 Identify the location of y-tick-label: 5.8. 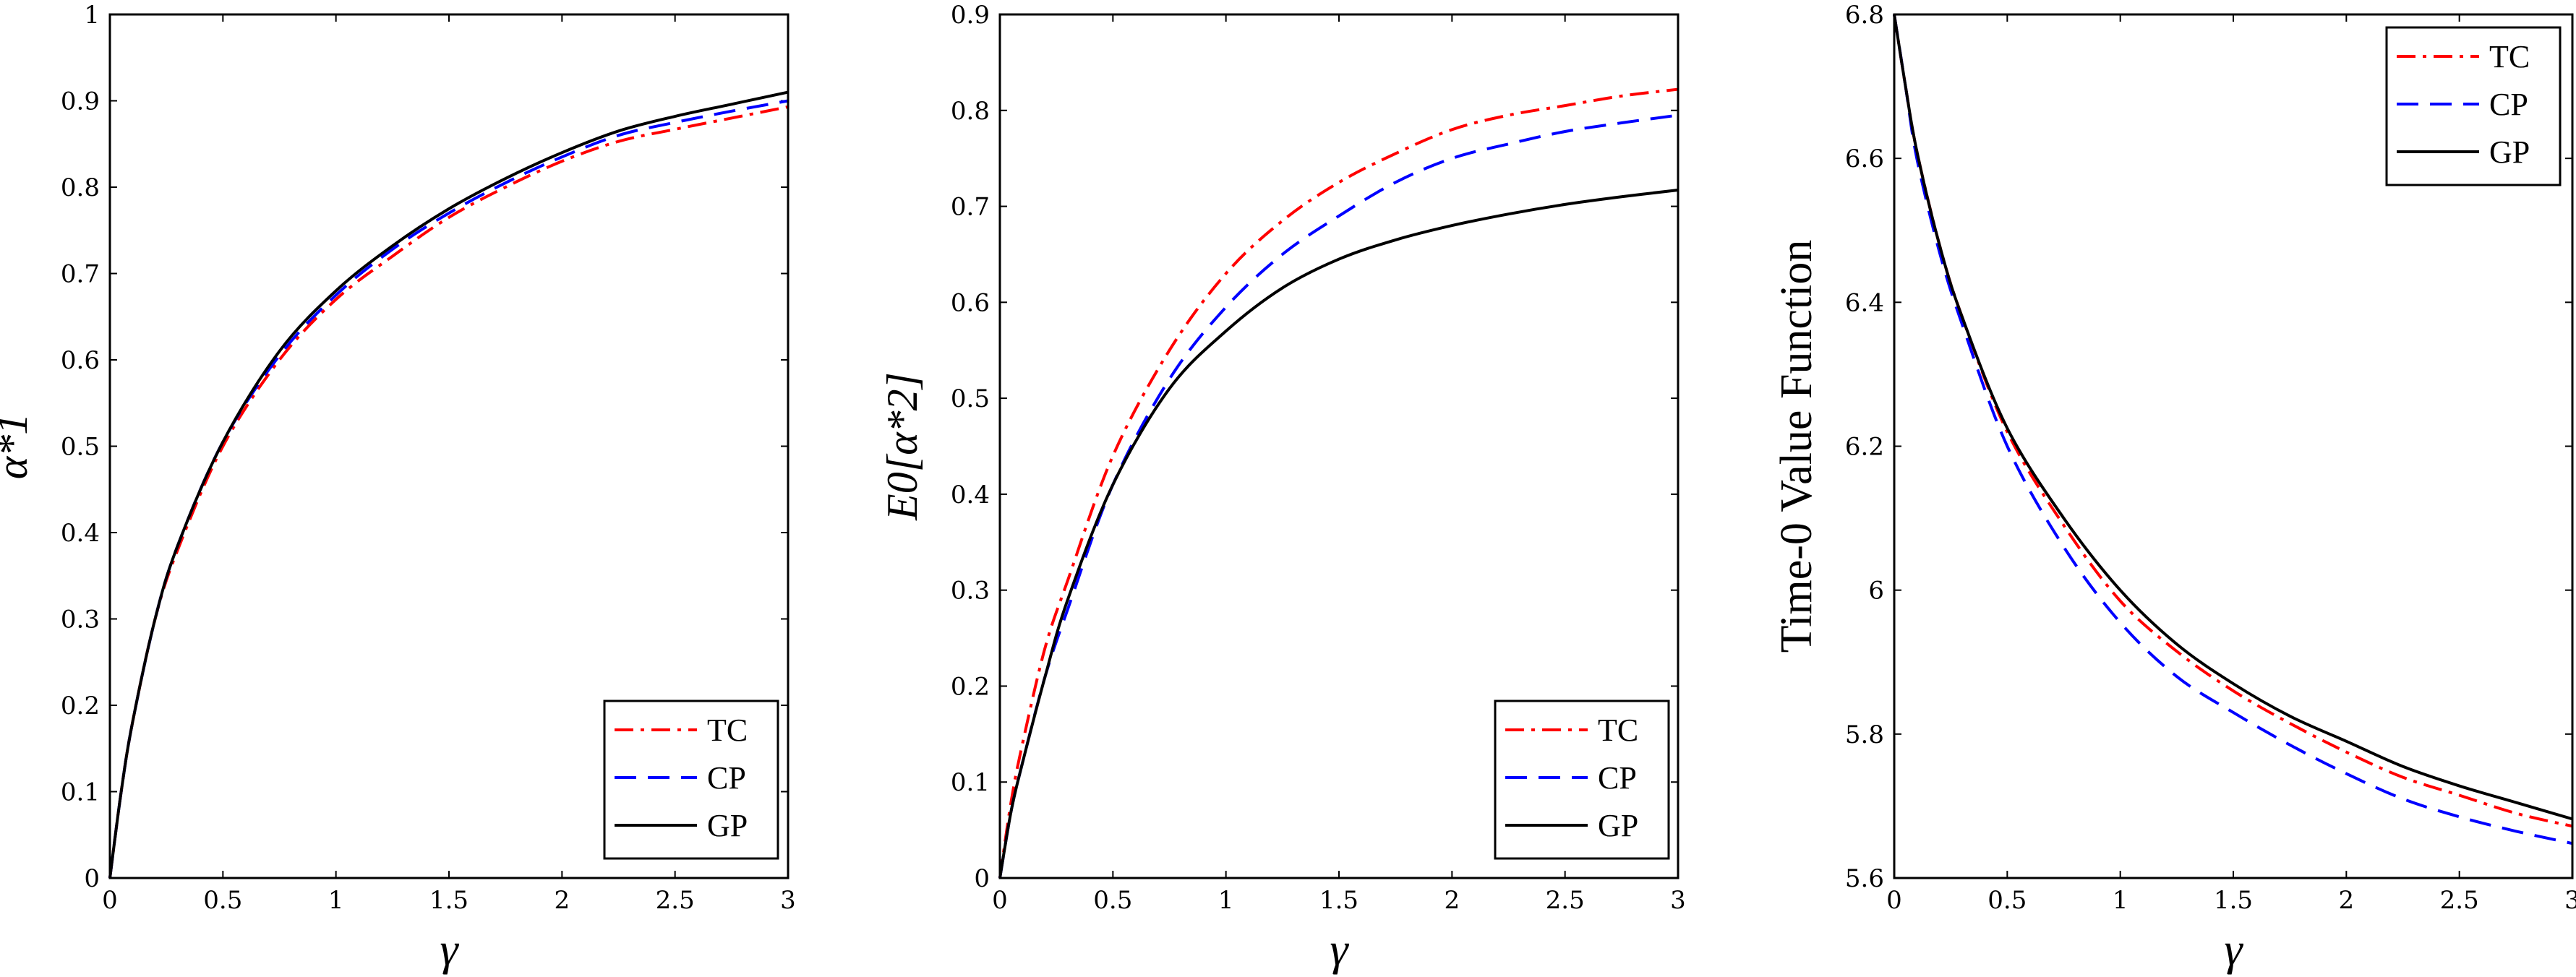
(1864, 735).